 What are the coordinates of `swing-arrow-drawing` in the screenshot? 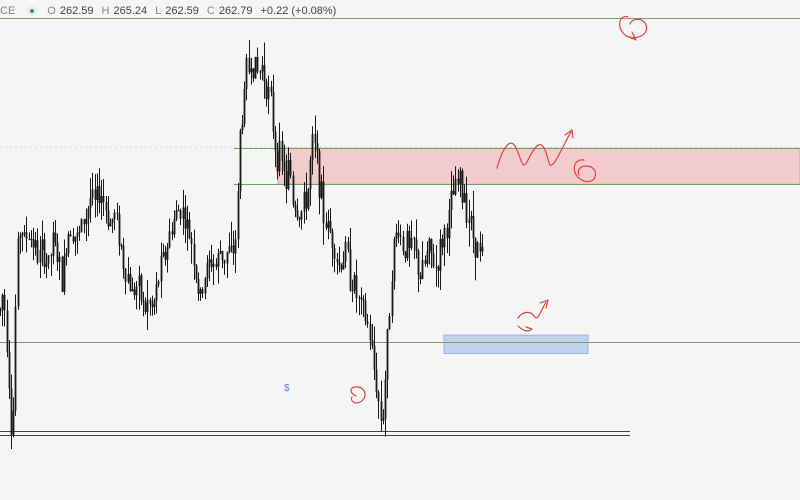 It's located at (533, 315).